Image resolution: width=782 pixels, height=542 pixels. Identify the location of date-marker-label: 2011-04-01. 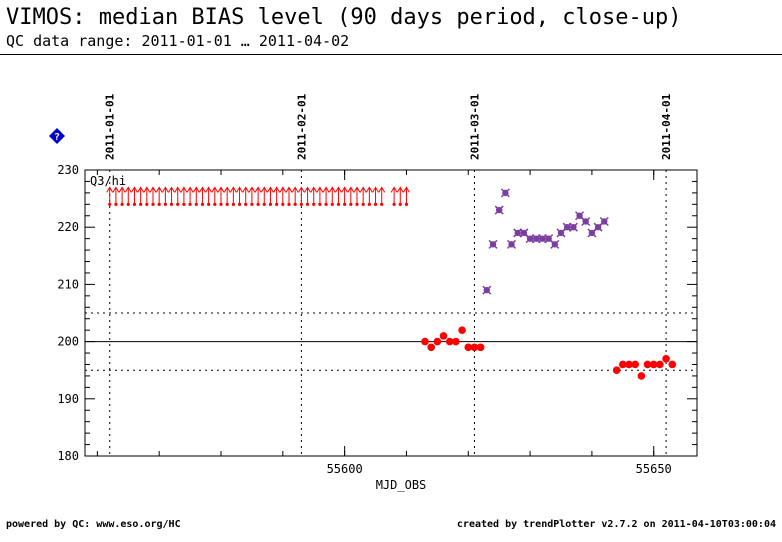
(666, 126).